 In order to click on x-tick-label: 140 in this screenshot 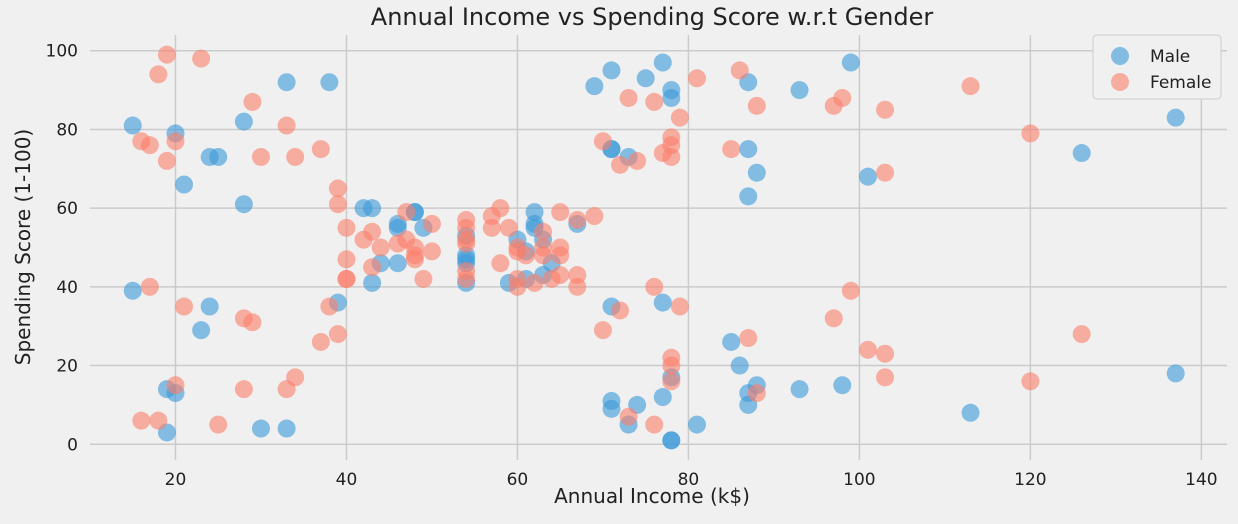, I will do `click(1201, 480)`.